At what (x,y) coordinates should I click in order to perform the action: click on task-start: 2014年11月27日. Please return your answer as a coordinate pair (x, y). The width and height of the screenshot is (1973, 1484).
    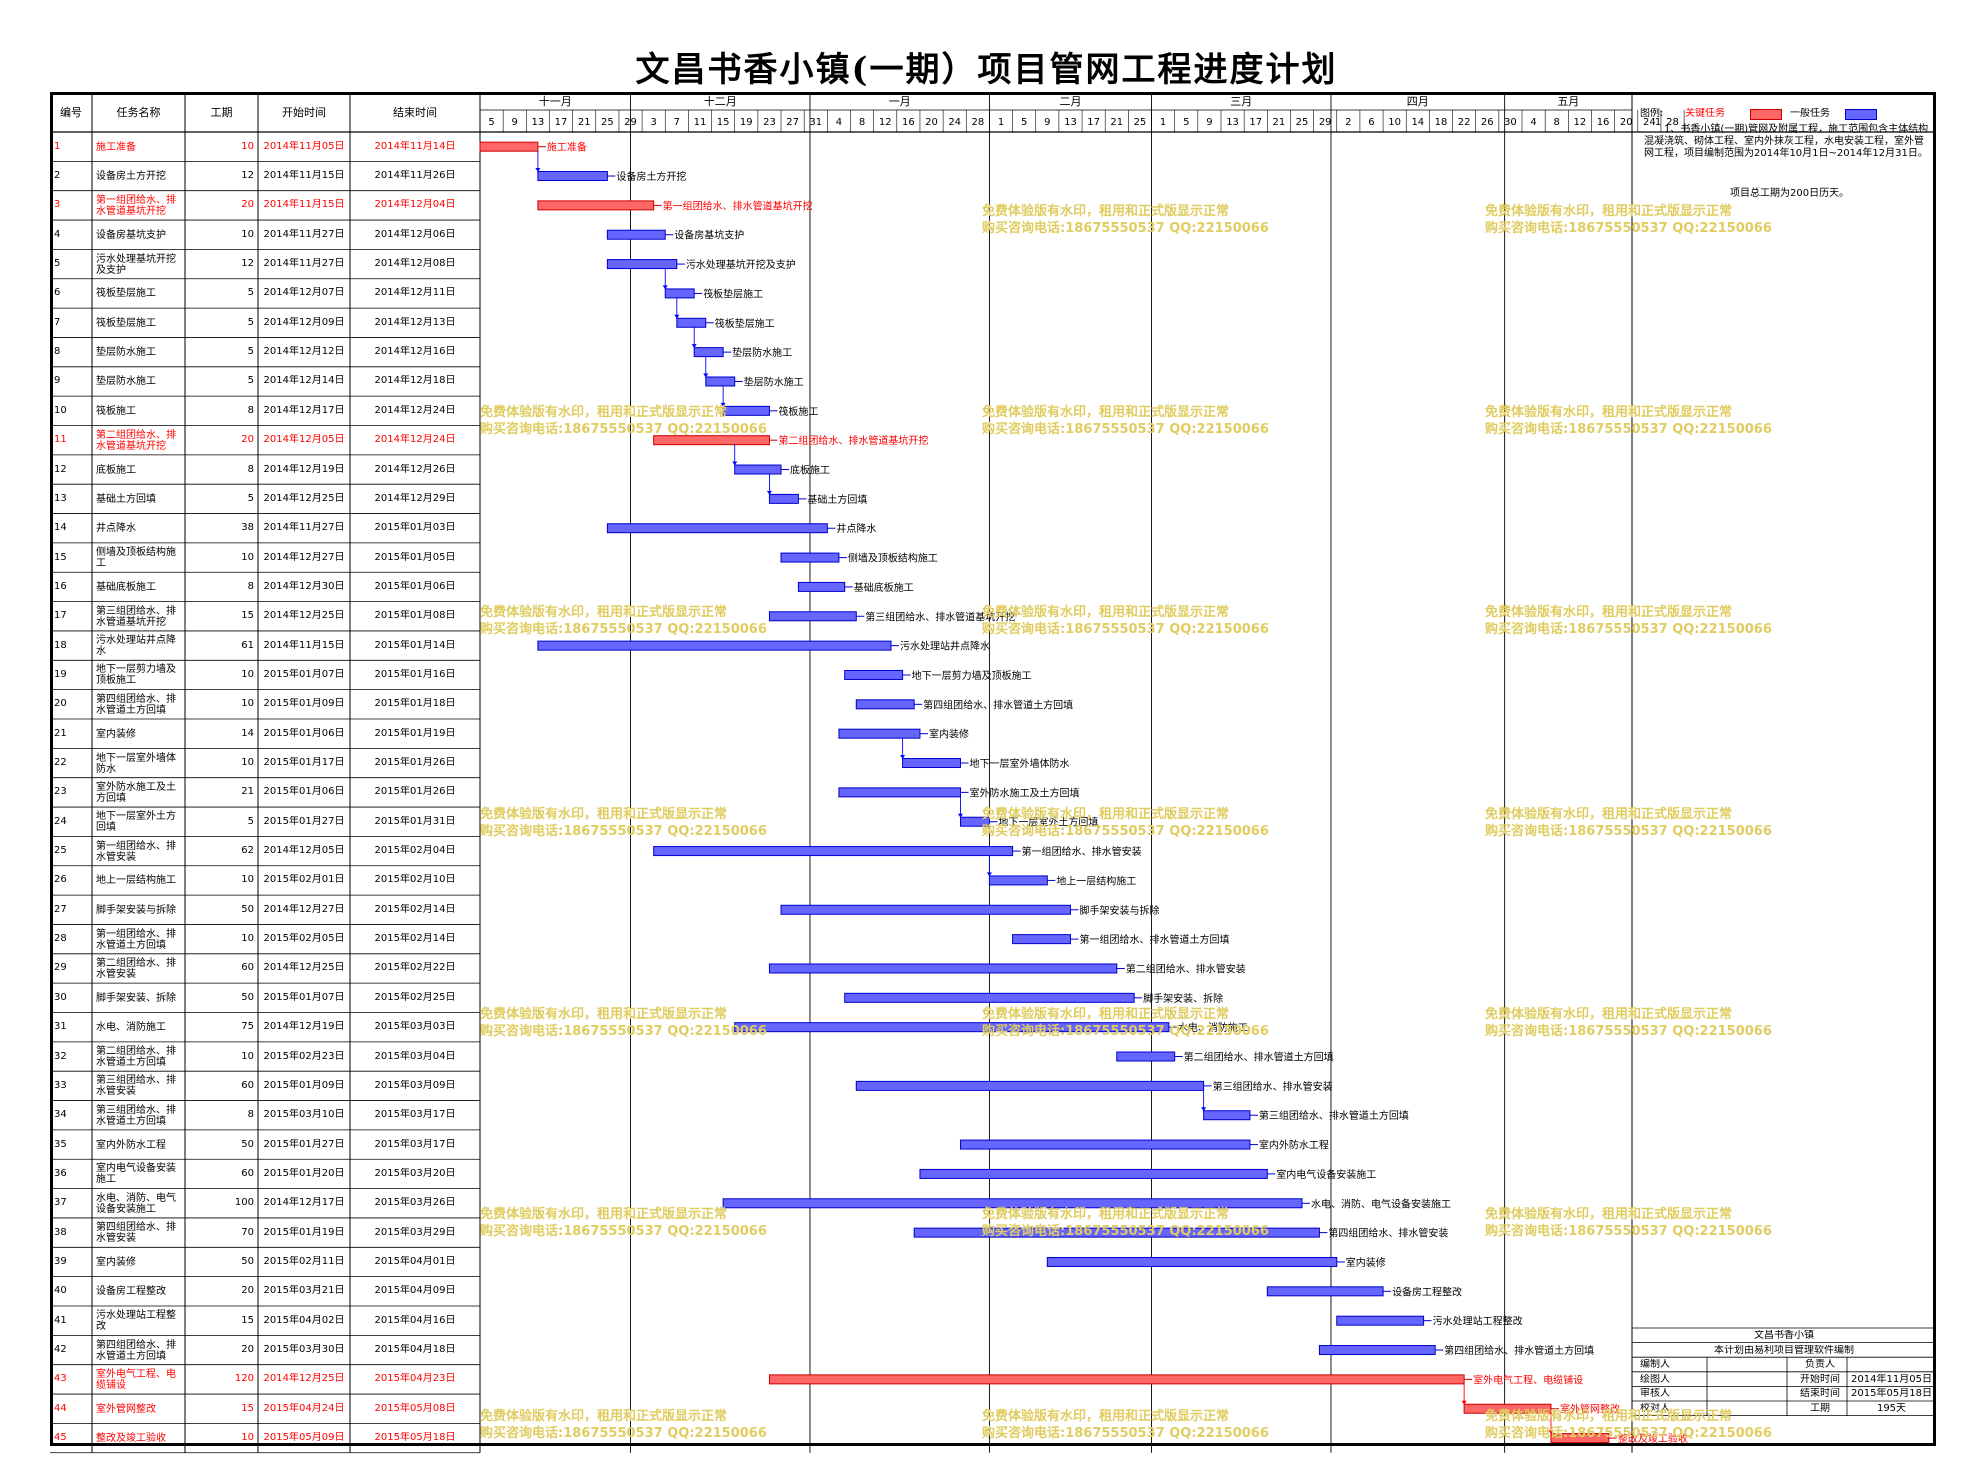
    Looking at the image, I should click on (304, 528).